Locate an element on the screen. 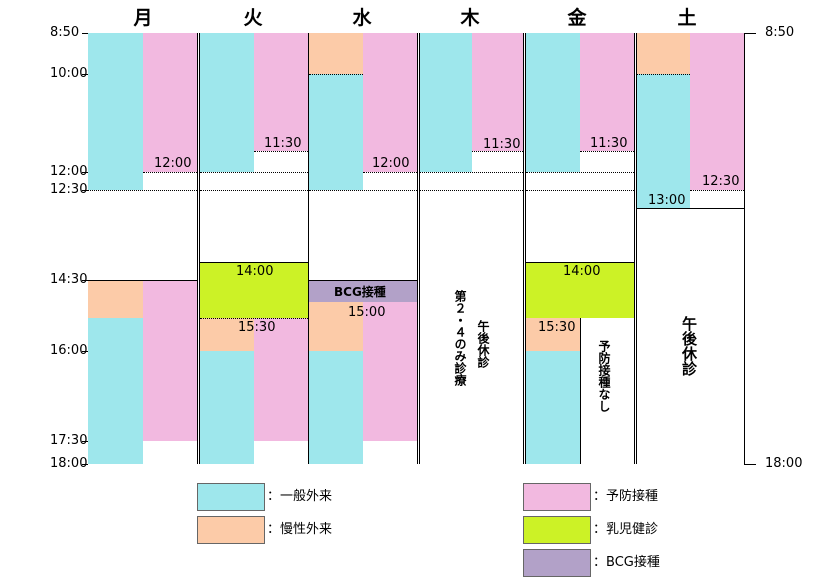 This screenshot has width=828, height=578. mon-mansei-pm is located at coordinates (115, 299).